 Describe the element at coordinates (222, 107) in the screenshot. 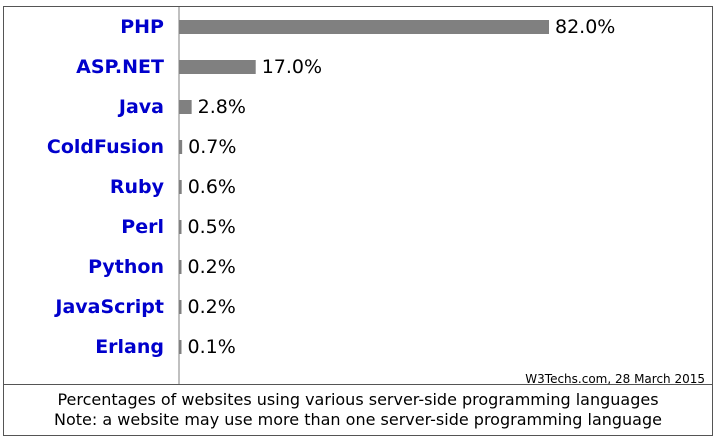

I see `value-label-java: 2.8%` at that location.